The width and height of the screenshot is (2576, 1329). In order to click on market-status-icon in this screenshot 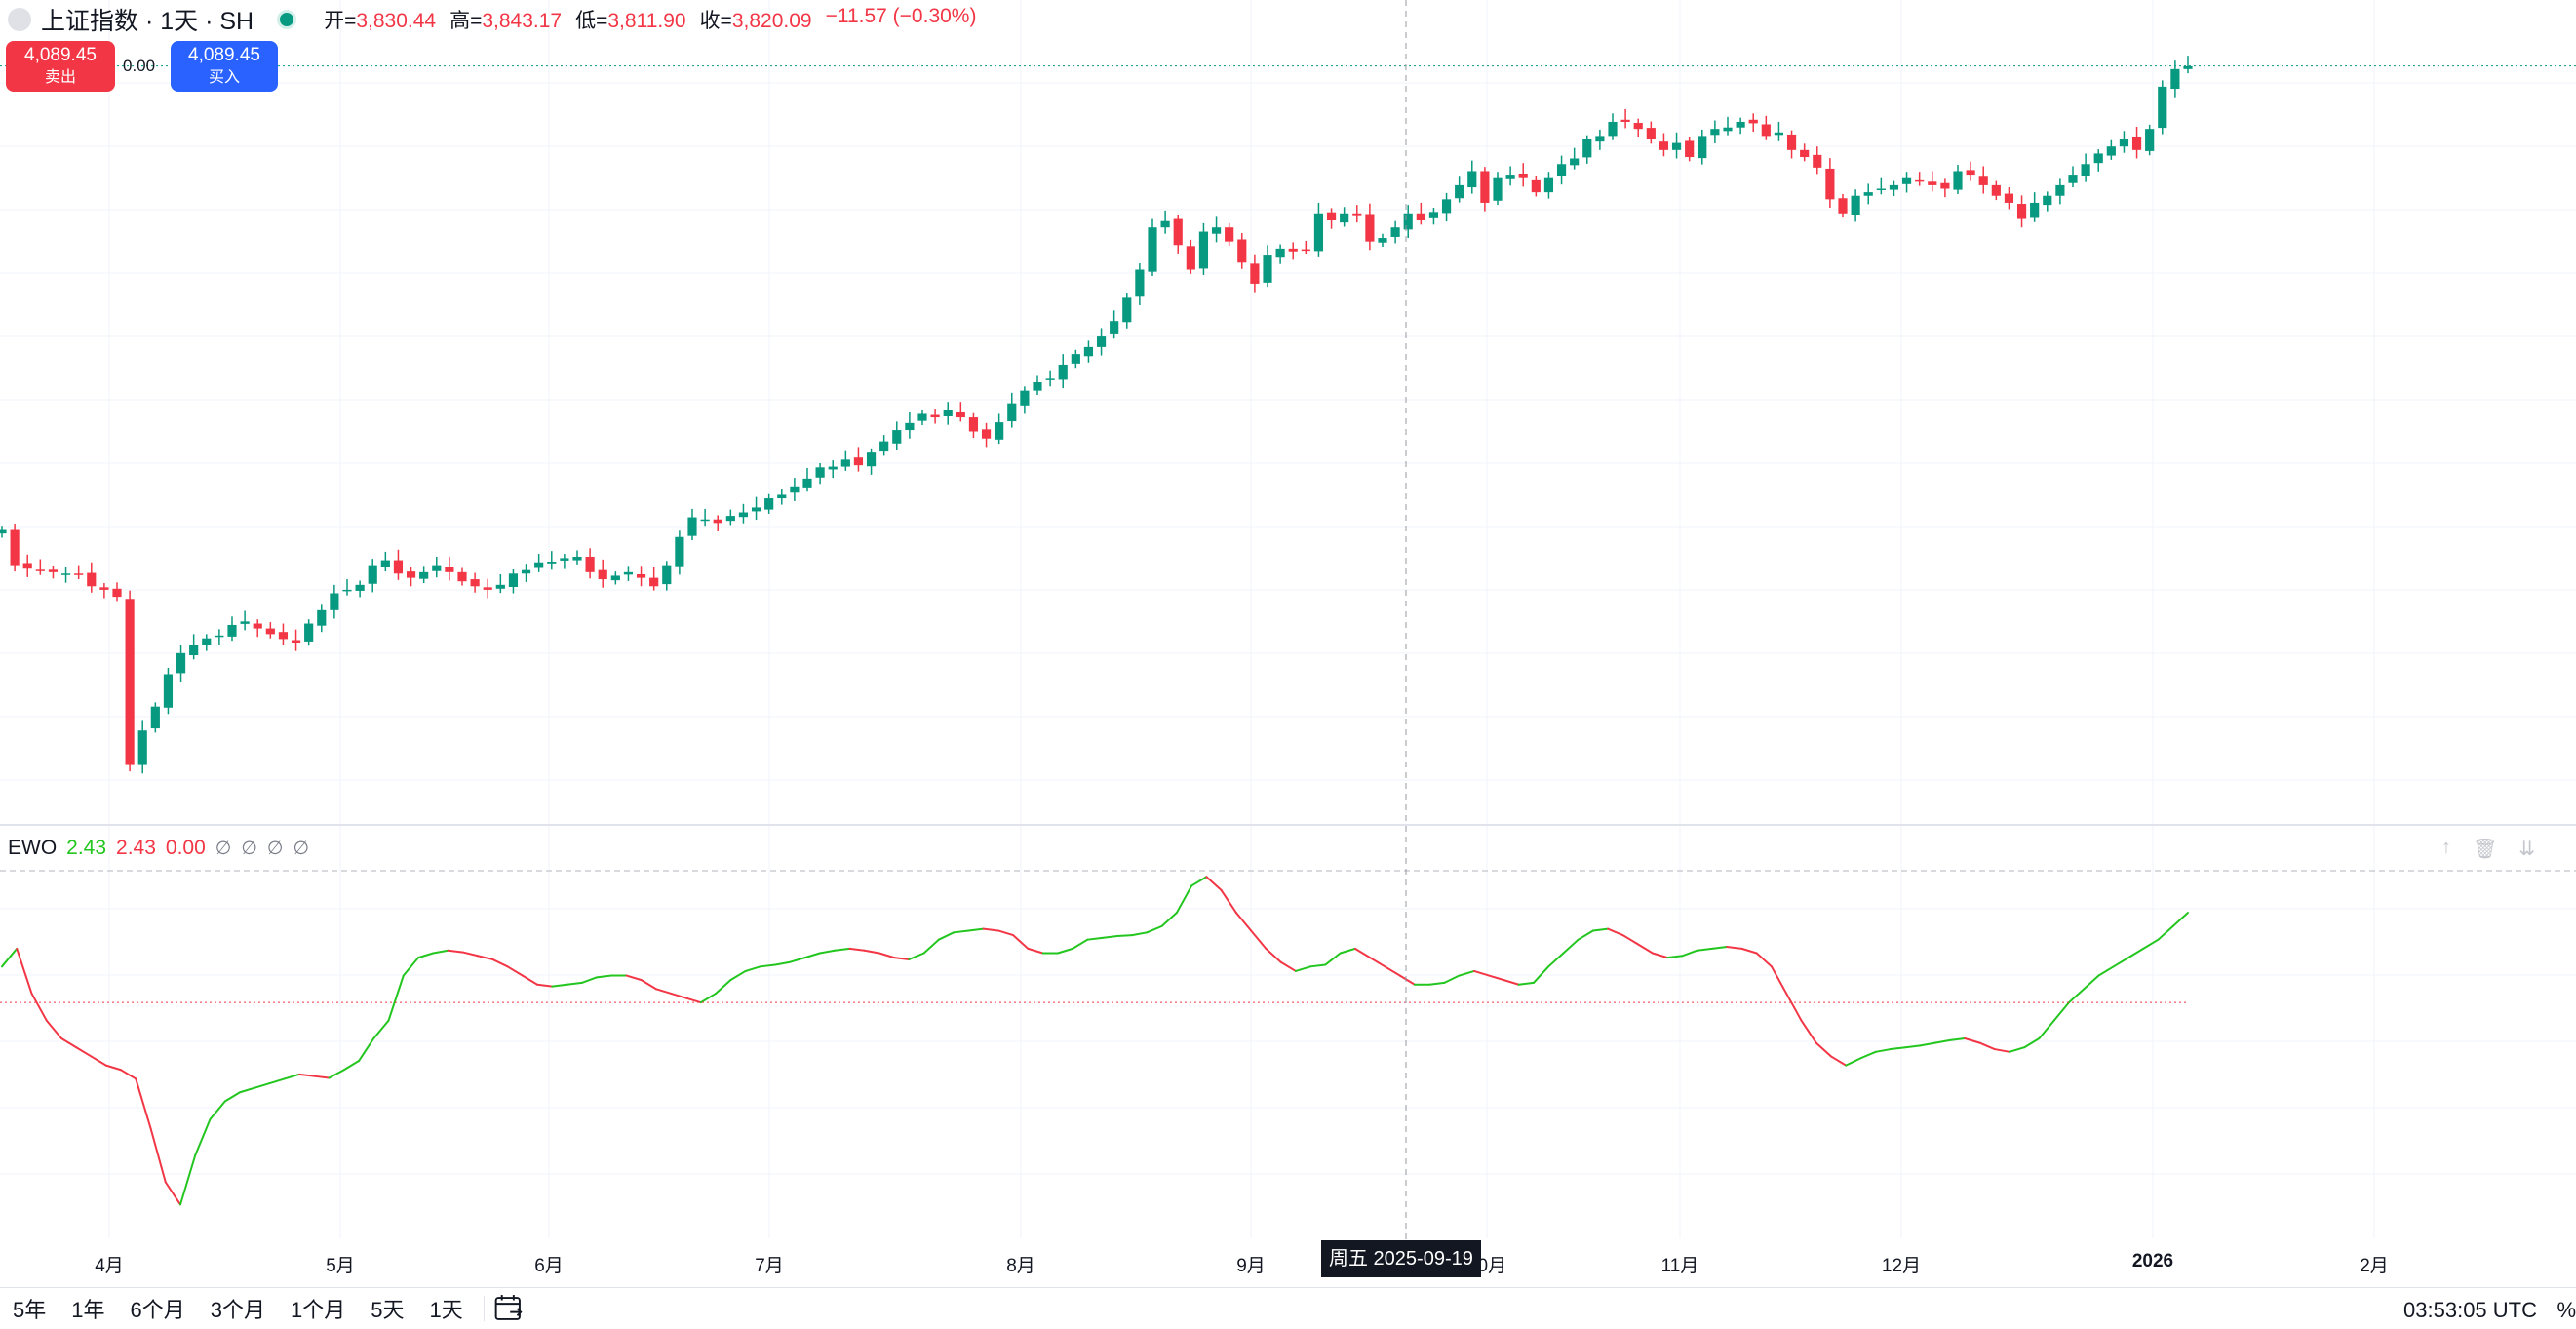, I will do `click(287, 19)`.